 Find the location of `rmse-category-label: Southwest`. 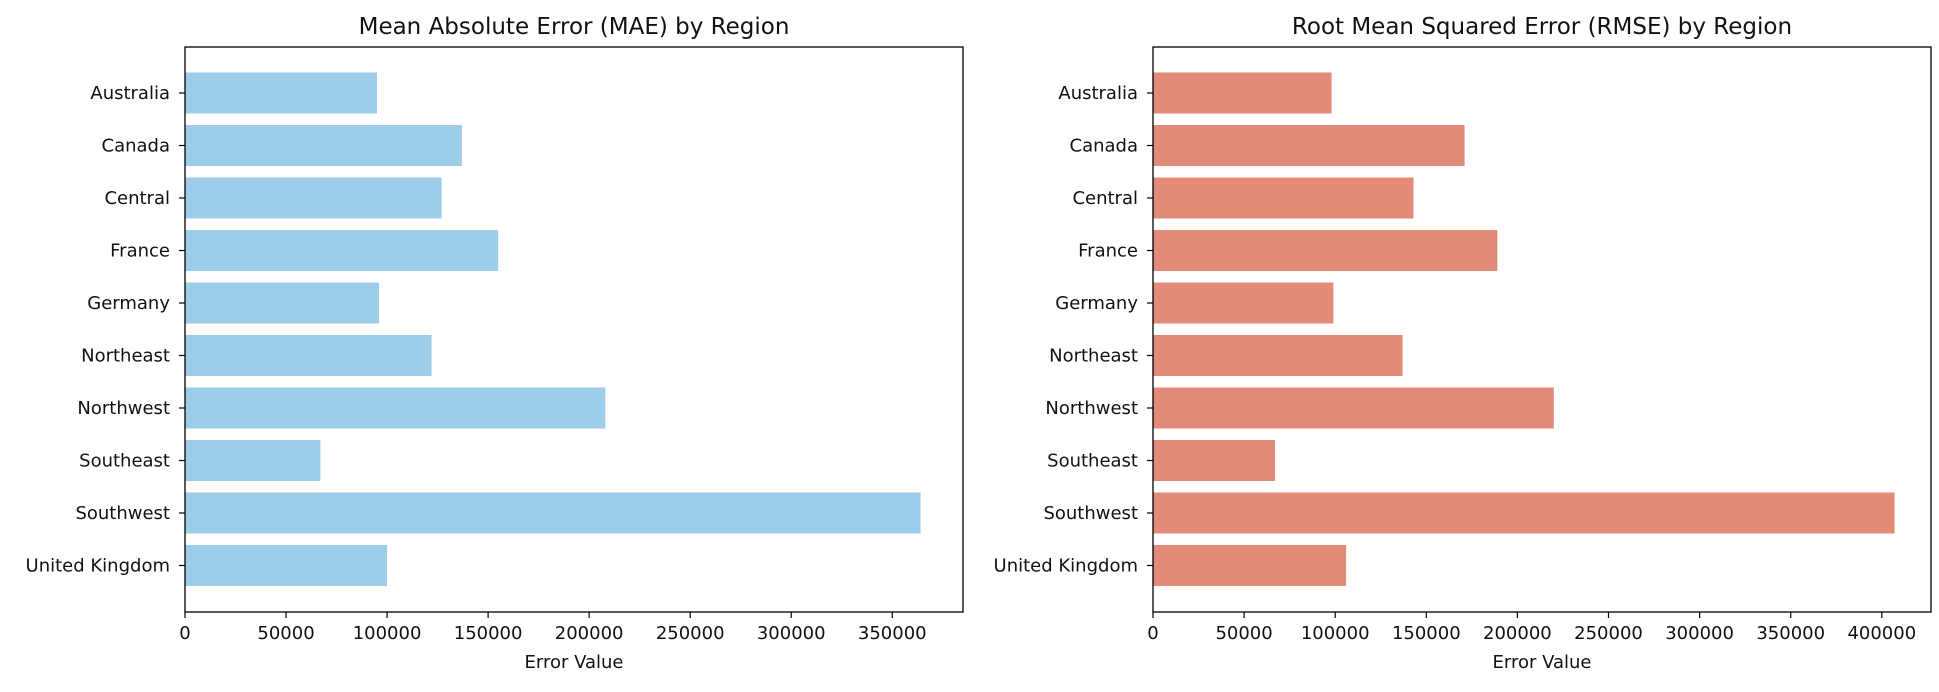

rmse-category-label: Southwest is located at coordinates (1090, 513).